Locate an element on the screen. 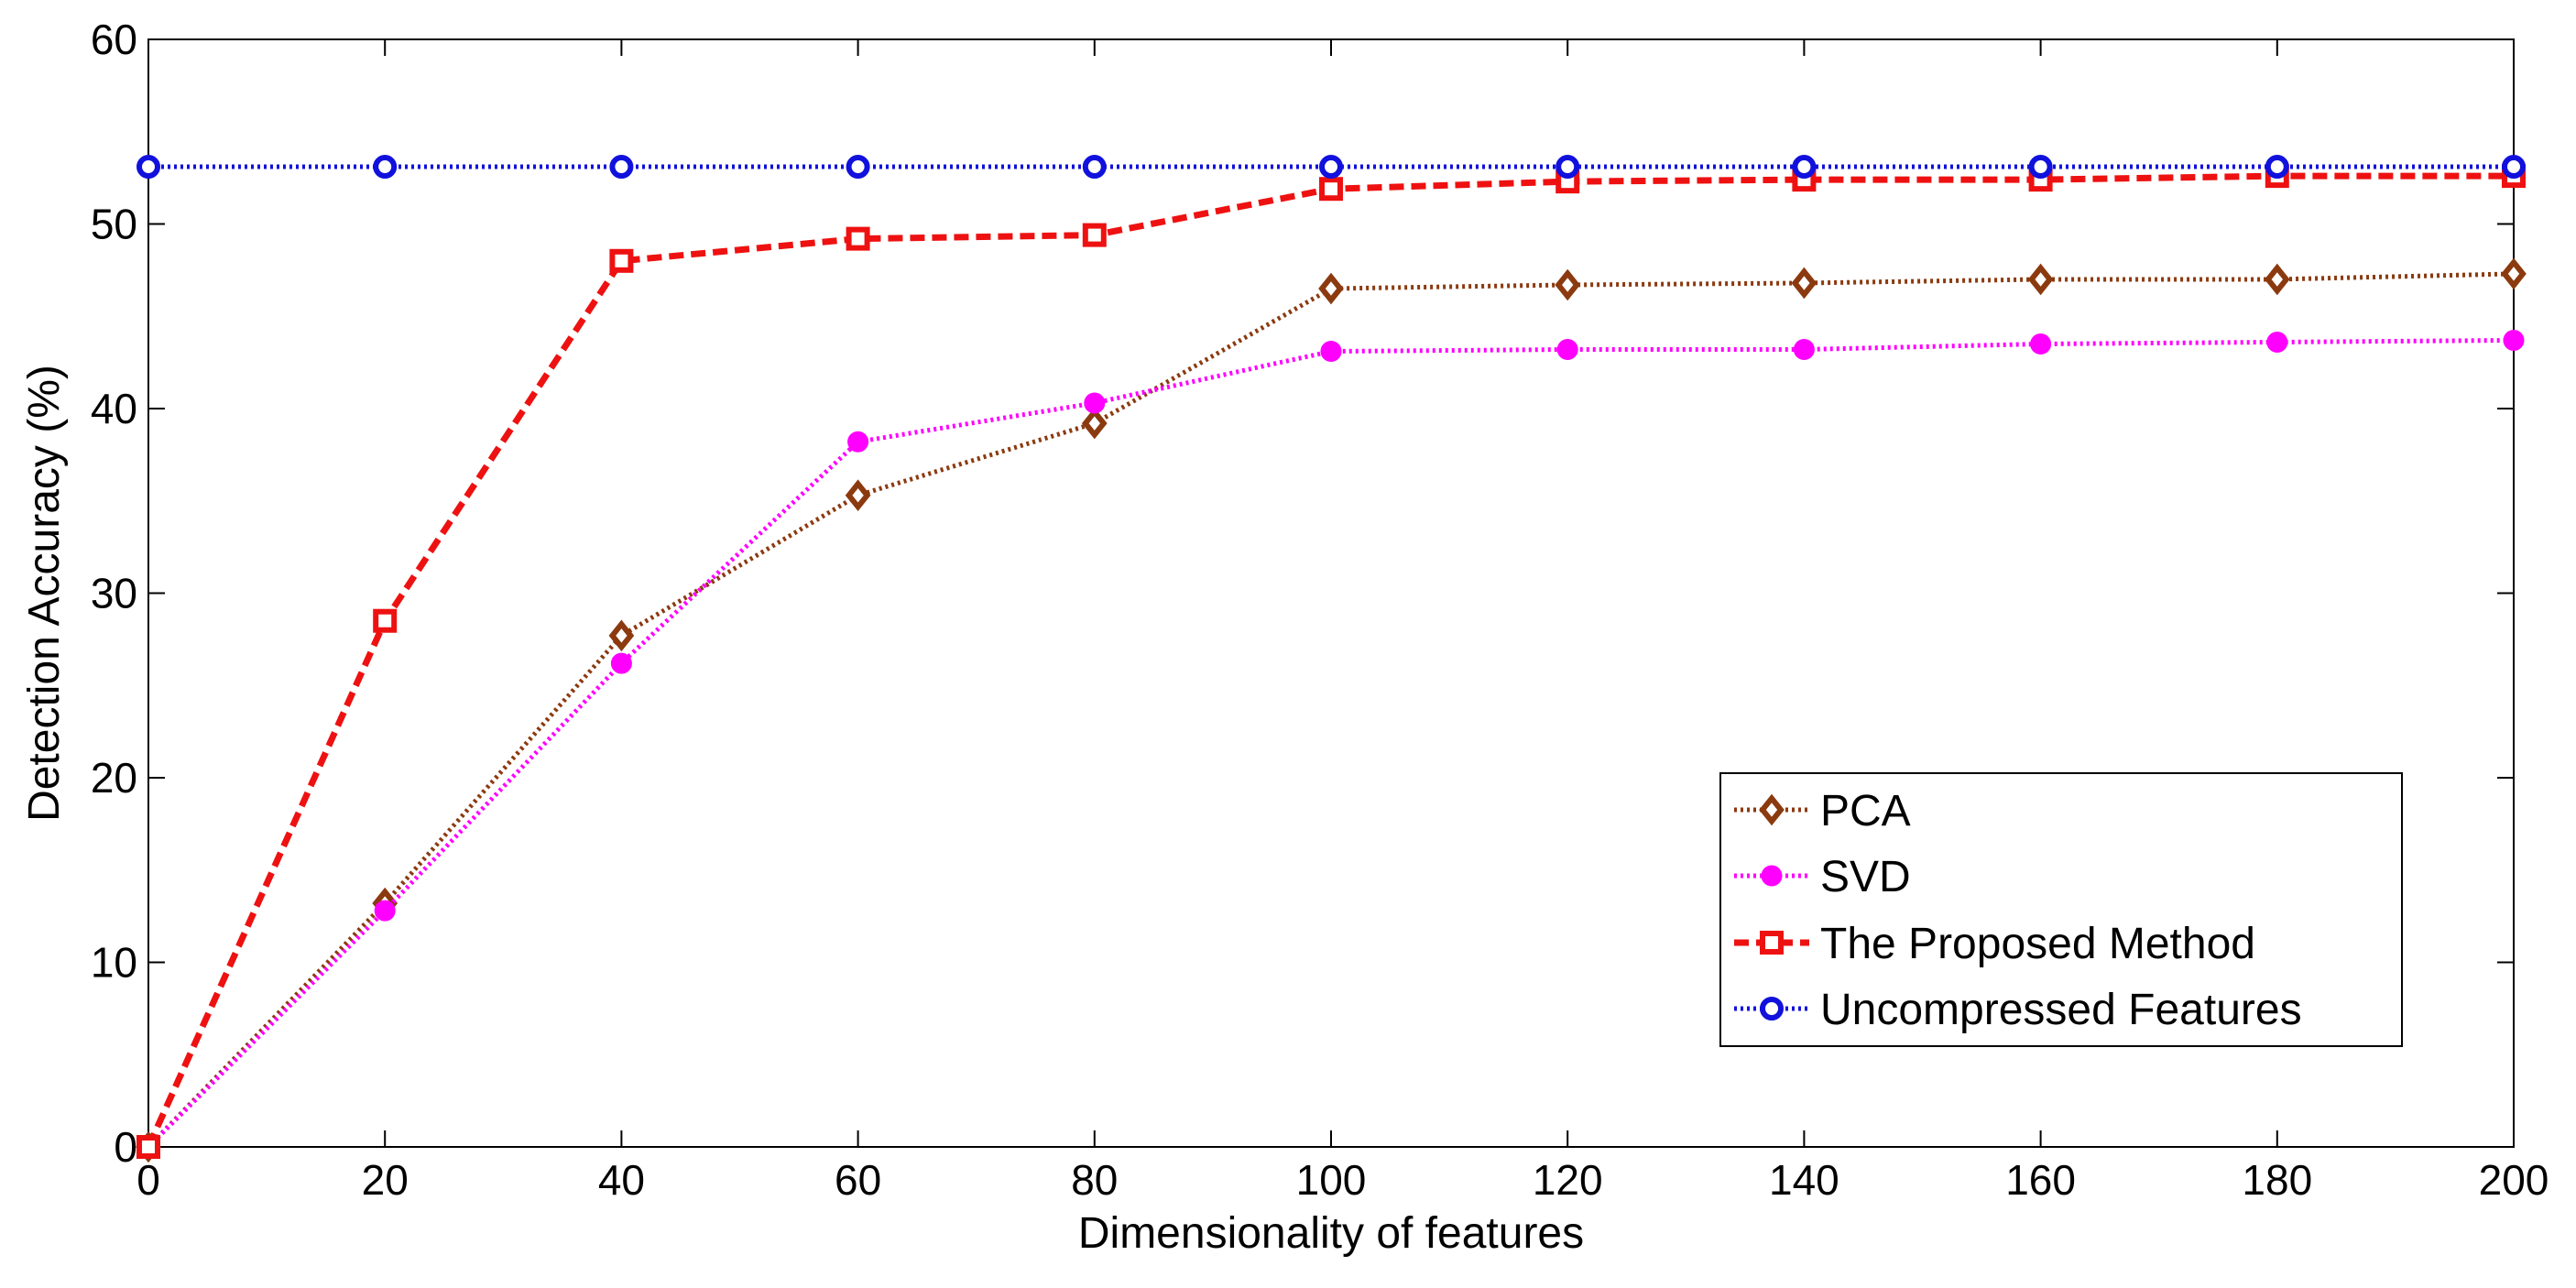 This screenshot has height=1288, width=2576. y-tick-label: 60 is located at coordinates (114, 40).